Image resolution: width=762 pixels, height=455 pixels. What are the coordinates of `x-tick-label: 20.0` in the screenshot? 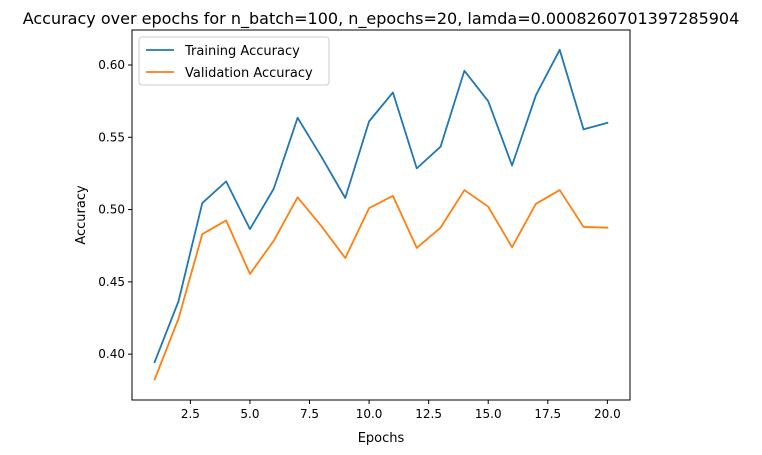 It's located at (607, 414).